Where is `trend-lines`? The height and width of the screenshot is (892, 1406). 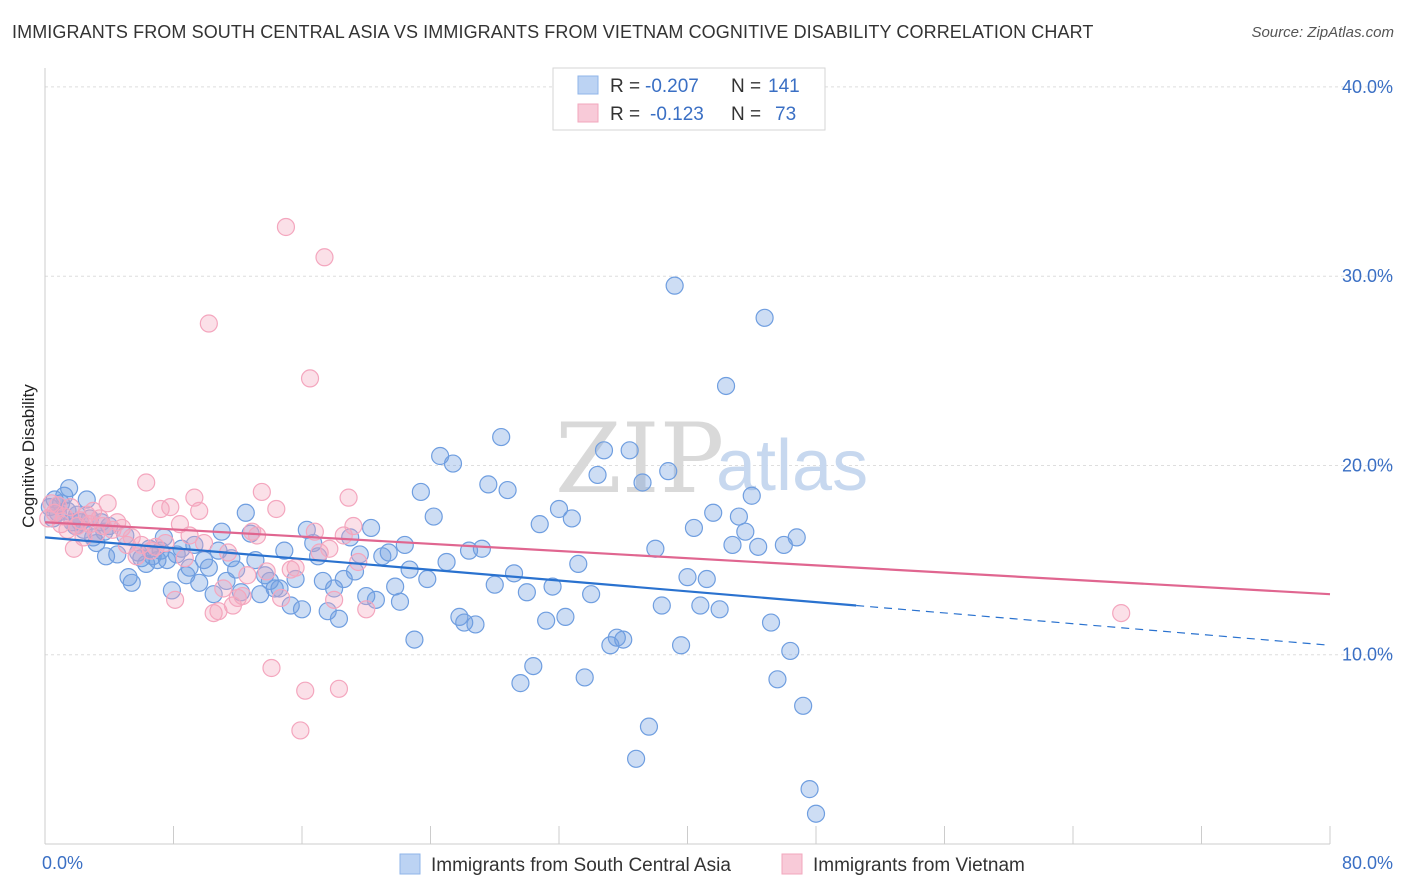 trend-lines is located at coordinates (687, 583).